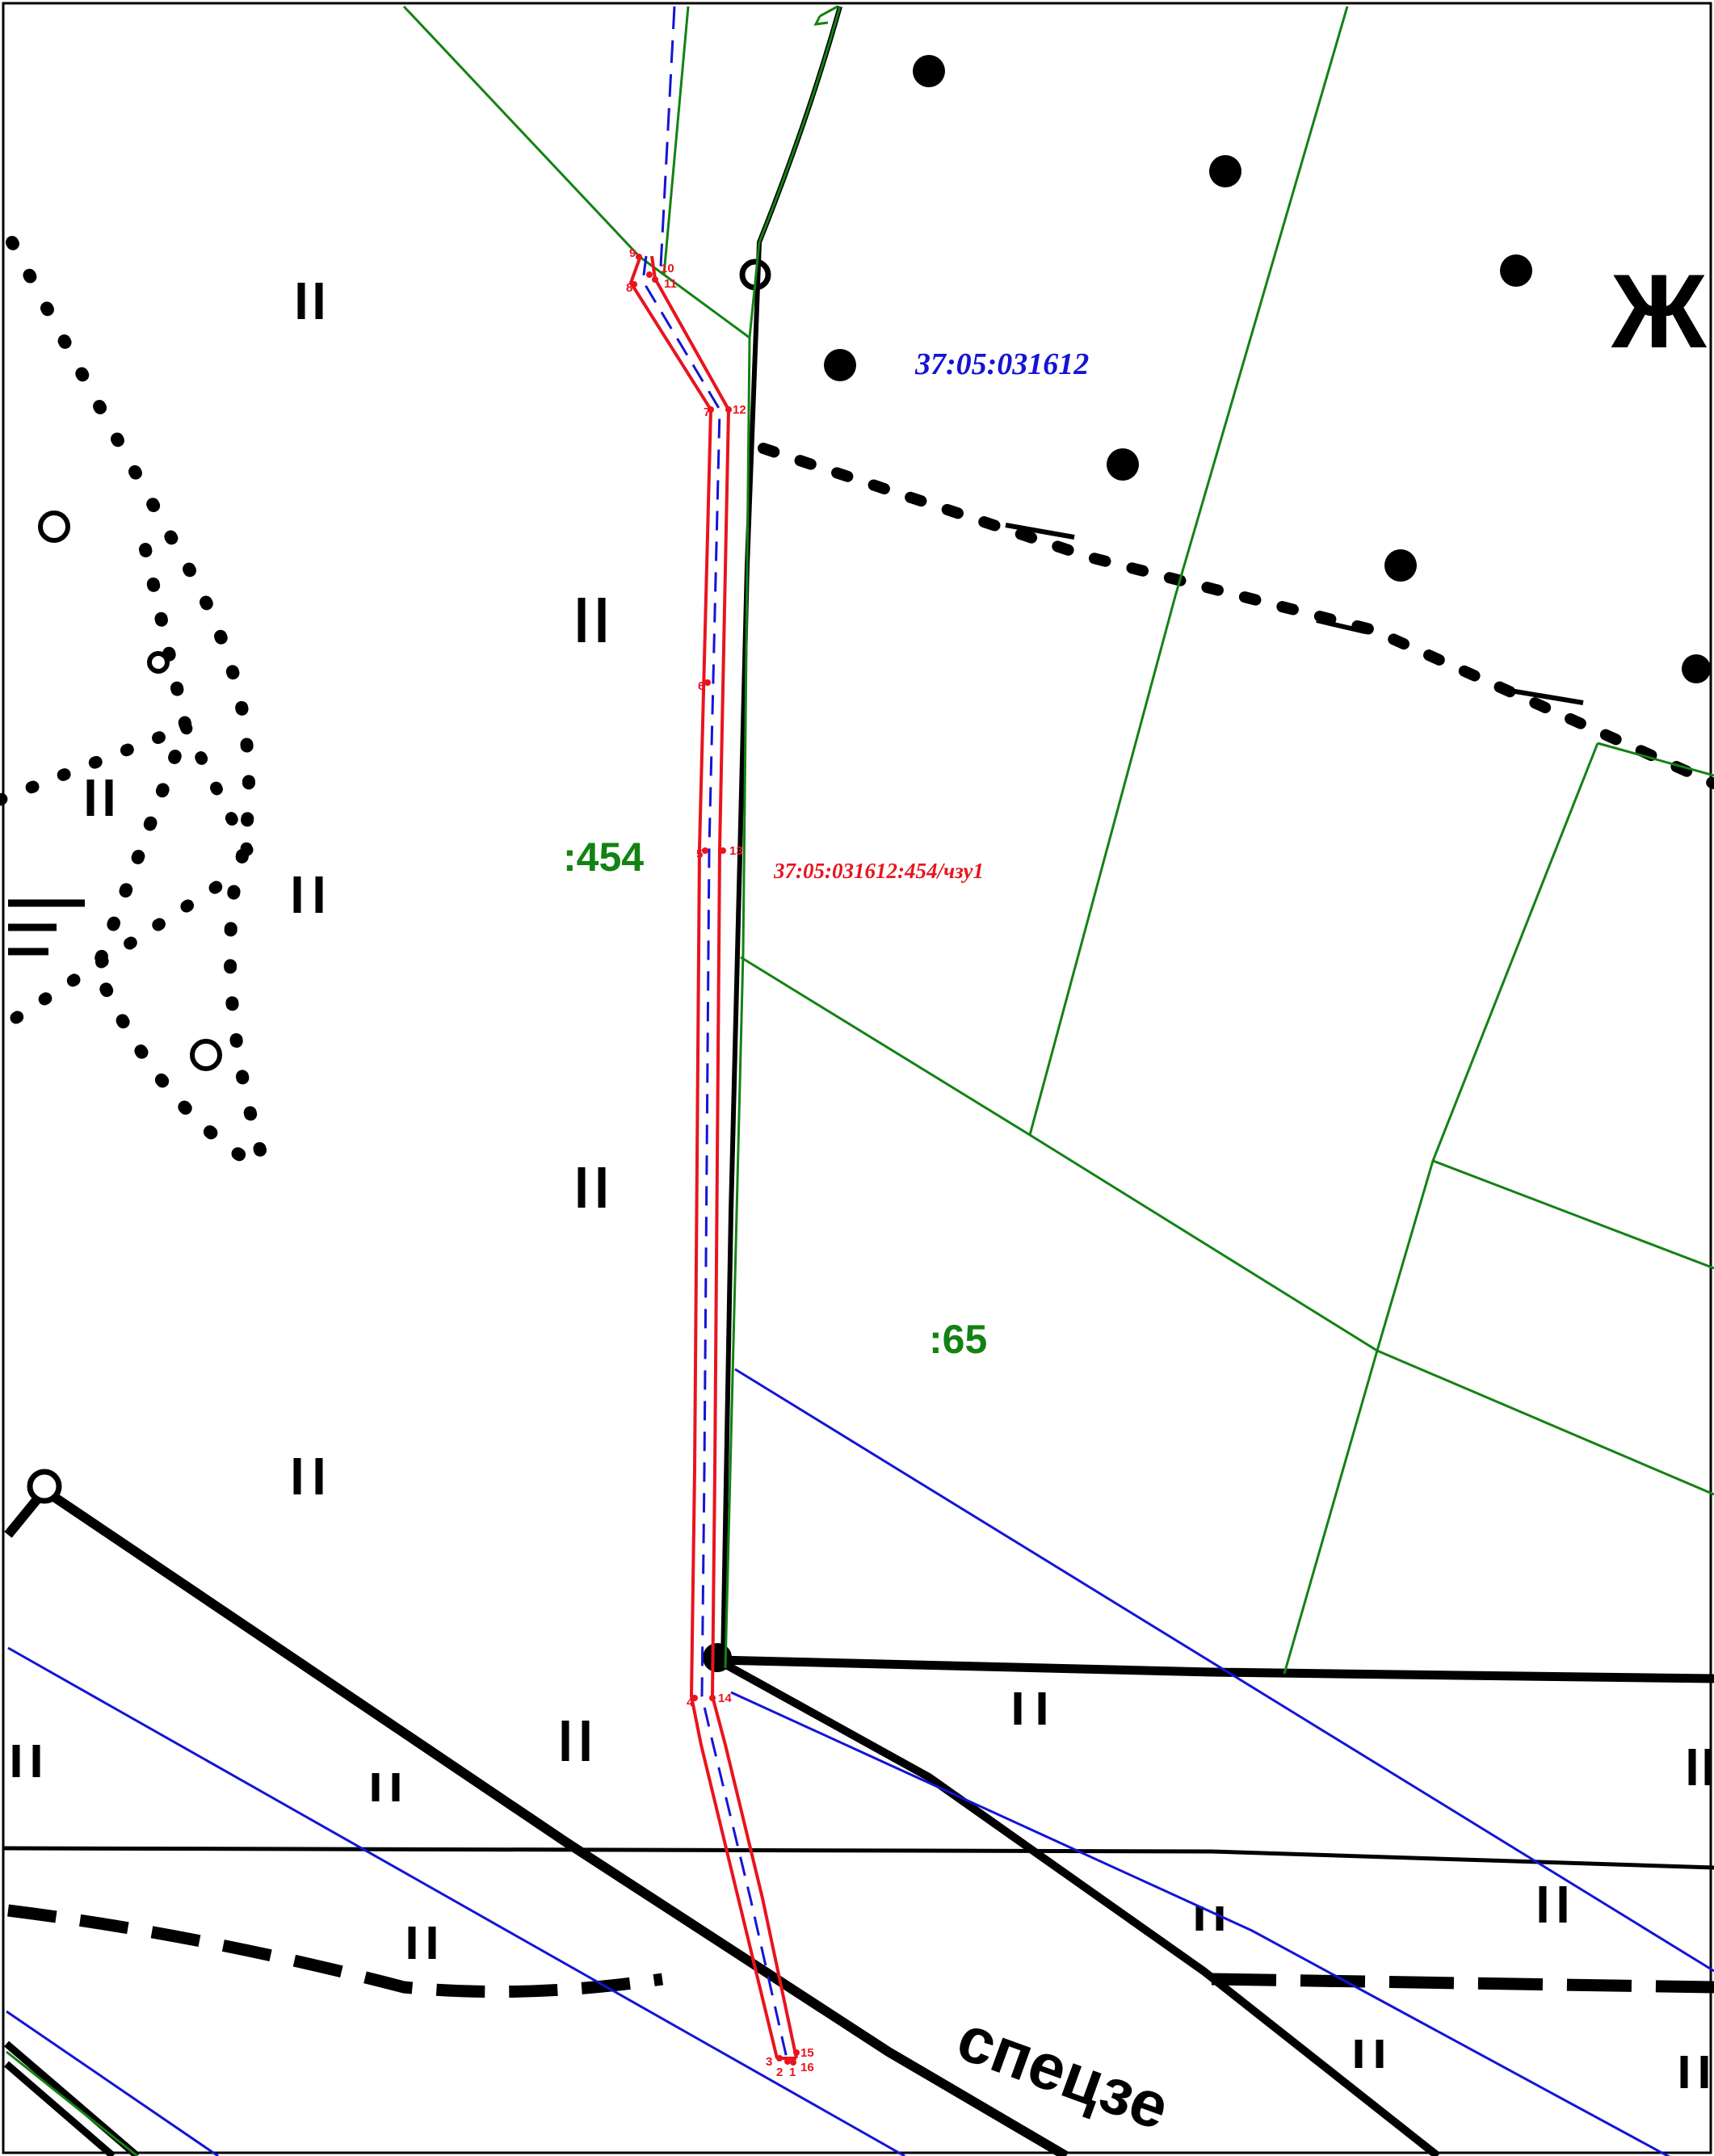 This screenshot has width=1714, height=2156. What do you see at coordinates (780, 2072) in the screenshot?
I see `point-label-2: 2` at bounding box center [780, 2072].